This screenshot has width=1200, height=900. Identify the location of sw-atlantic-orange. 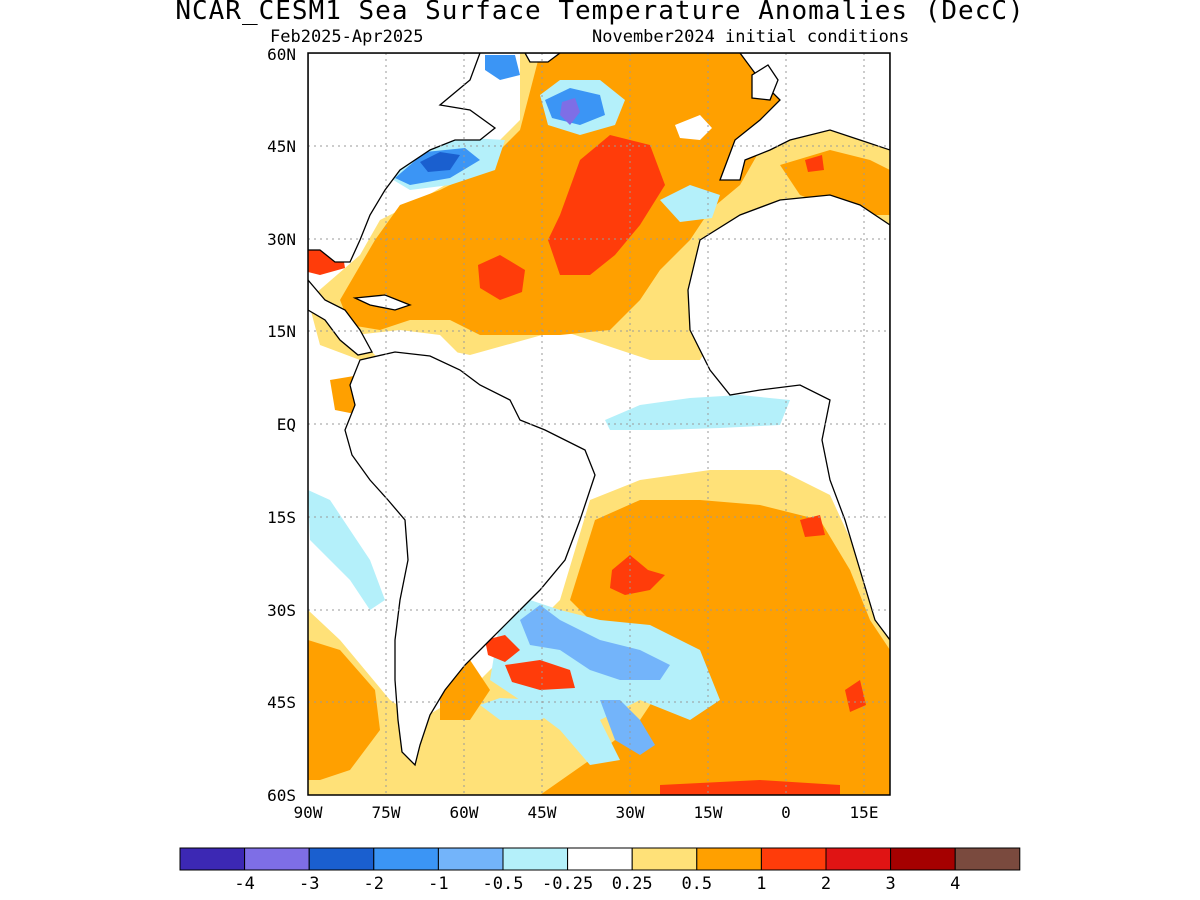
(344, 710).